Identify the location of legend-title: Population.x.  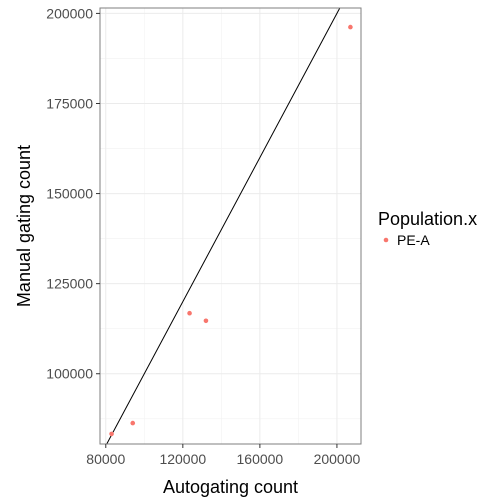
(427, 219).